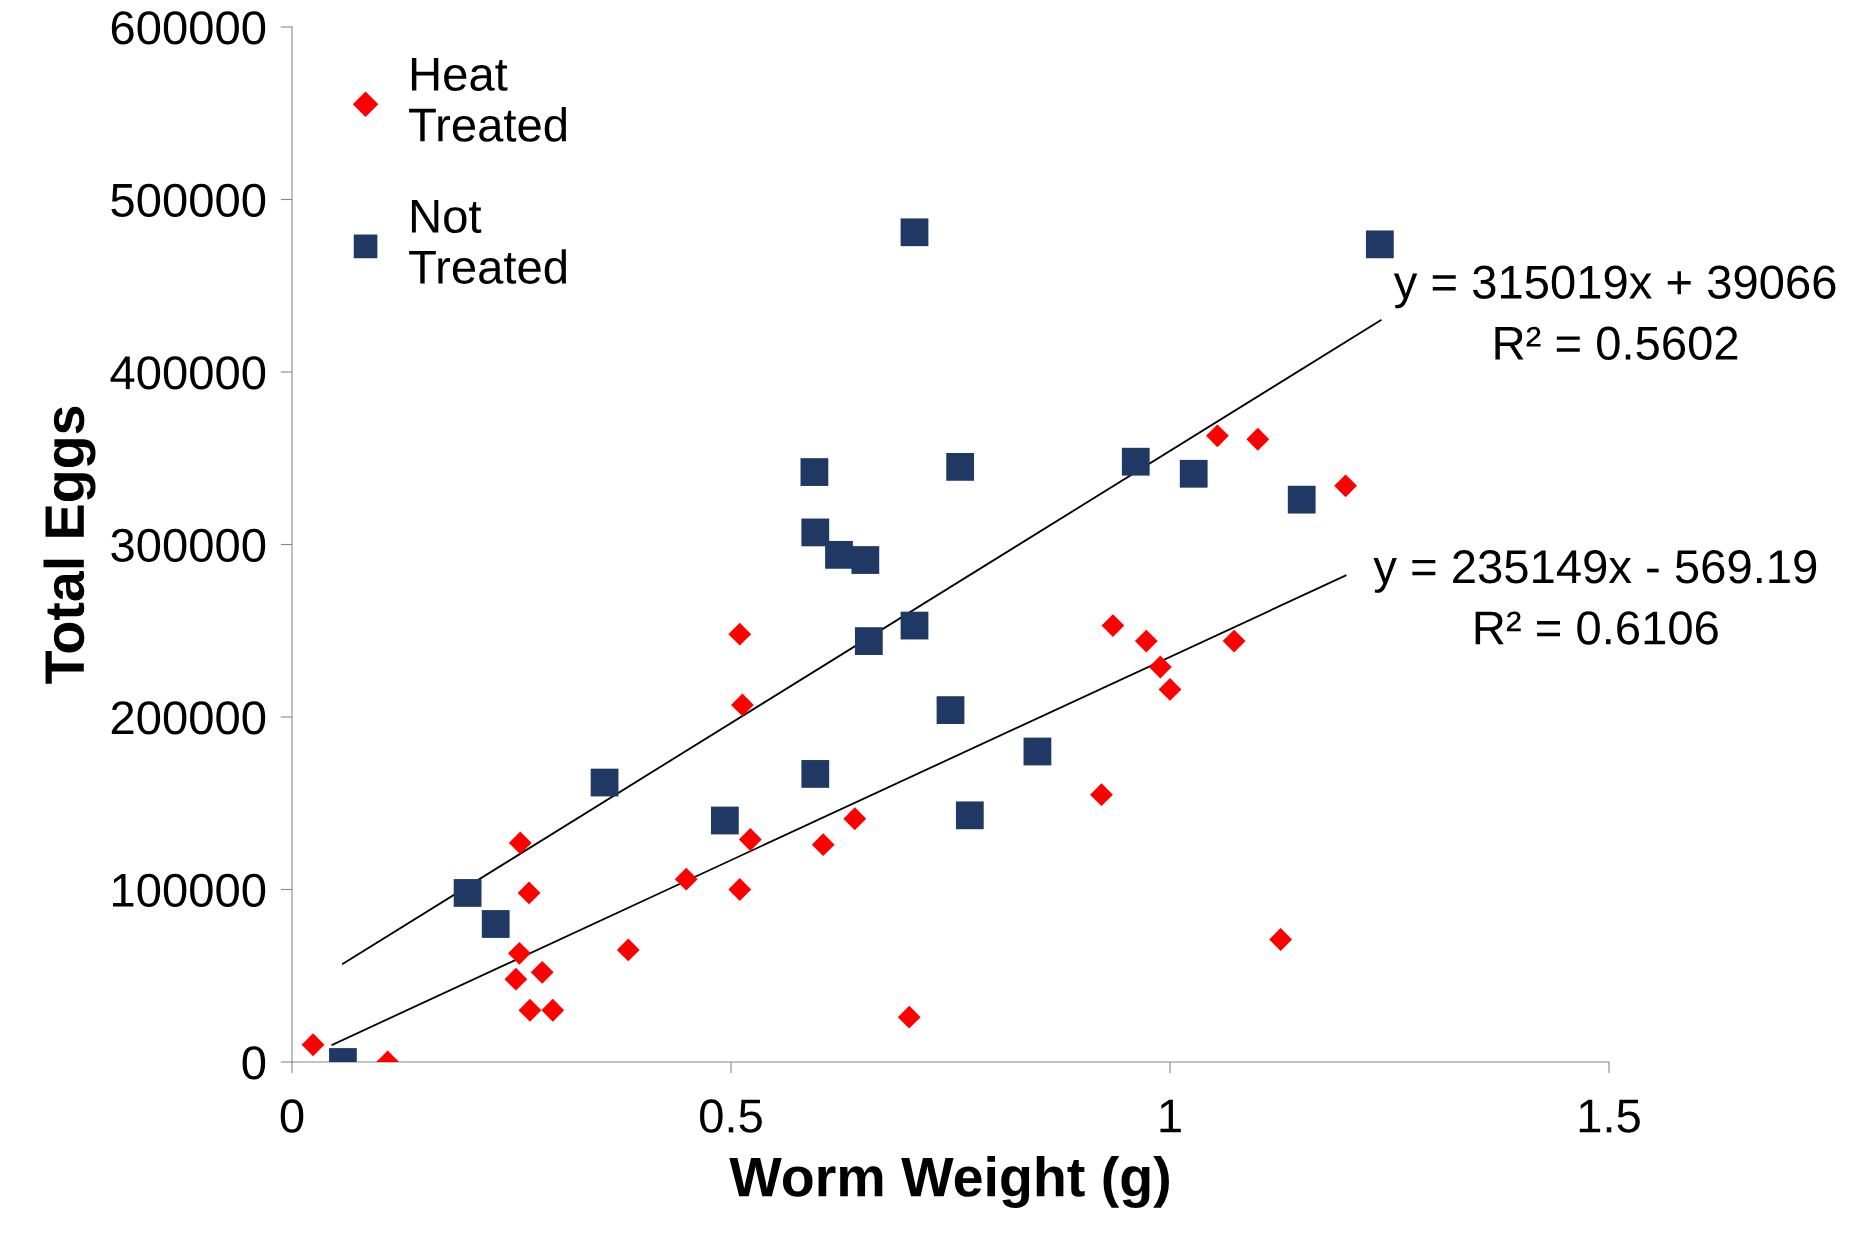  Describe the element at coordinates (487, 99) in the screenshot. I see `legend-label: Heat Treated` at that location.